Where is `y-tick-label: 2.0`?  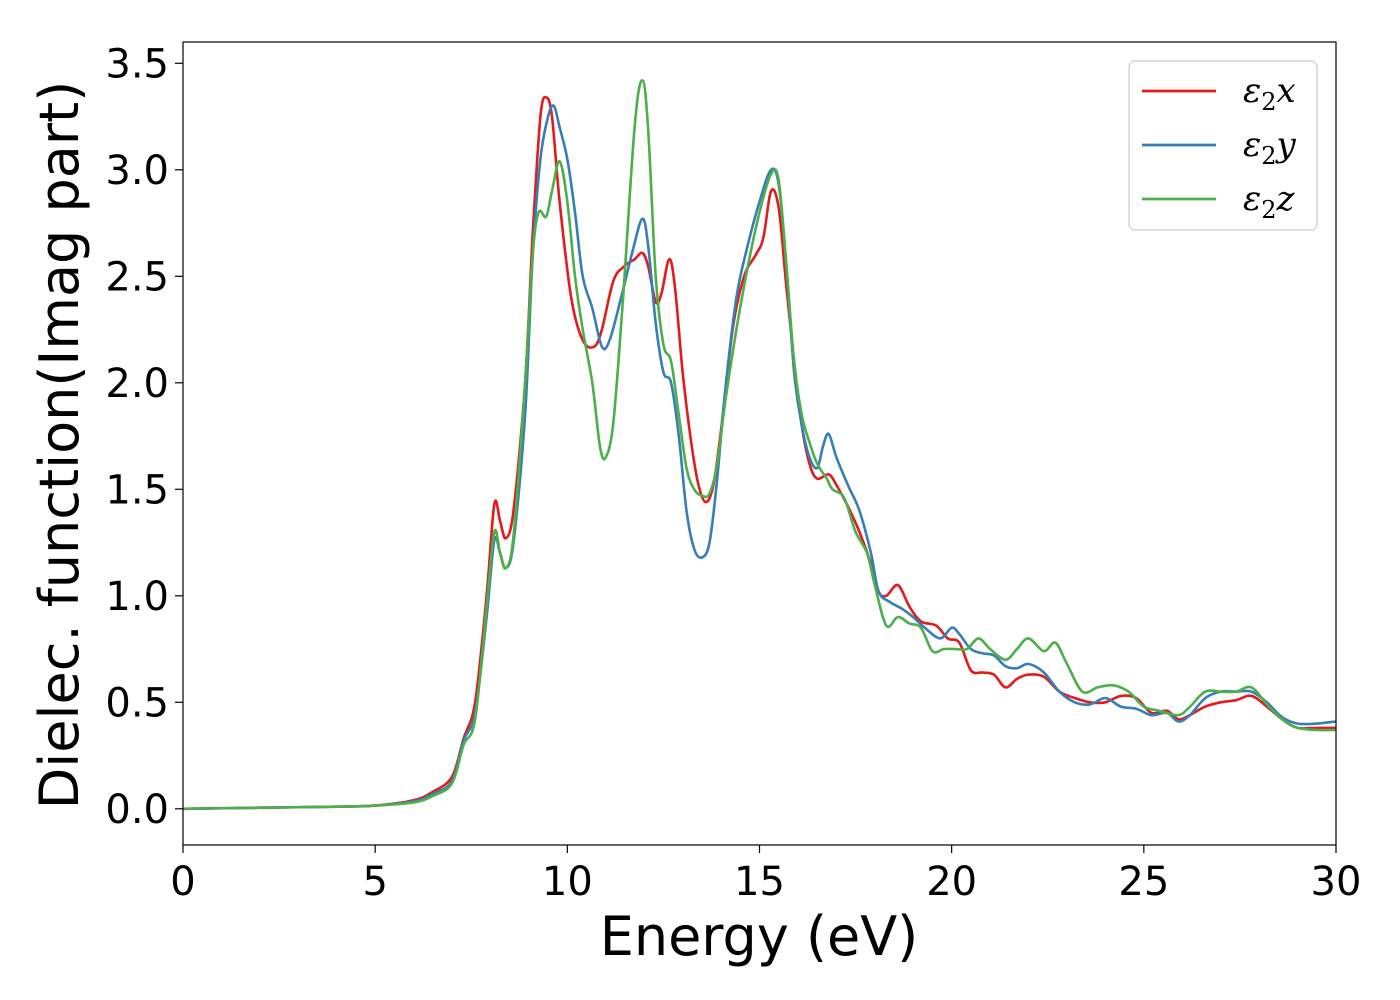
y-tick-label: 2.0 is located at coordinates (137, 384).